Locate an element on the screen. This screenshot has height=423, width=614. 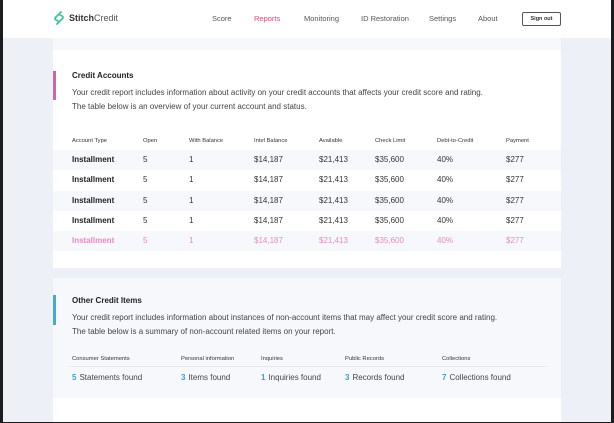
column-header: Check Limit is located at coordinates (390, 141).